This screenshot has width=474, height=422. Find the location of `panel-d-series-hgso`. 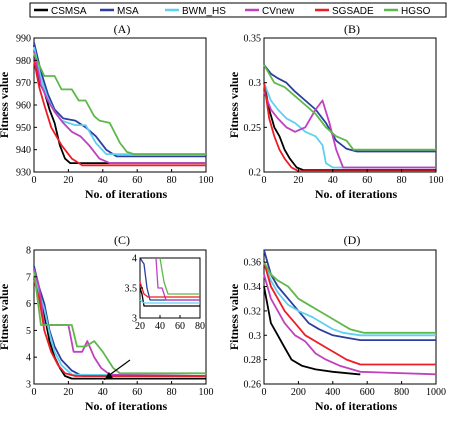

panel-d-series-hgso is located at coordinates (349, 297).